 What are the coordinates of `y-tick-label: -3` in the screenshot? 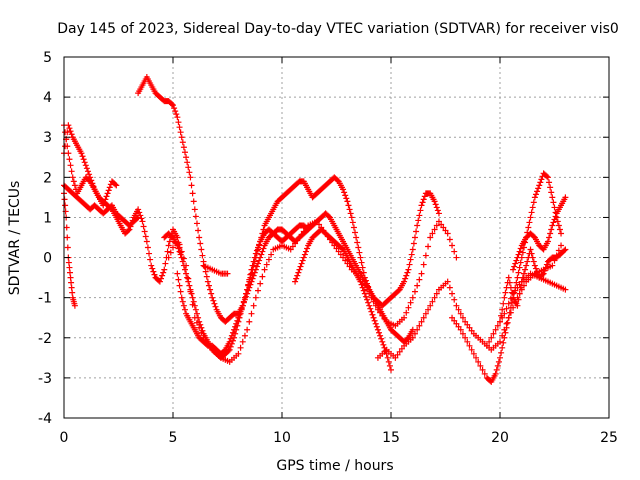 It's located at (45, 379).